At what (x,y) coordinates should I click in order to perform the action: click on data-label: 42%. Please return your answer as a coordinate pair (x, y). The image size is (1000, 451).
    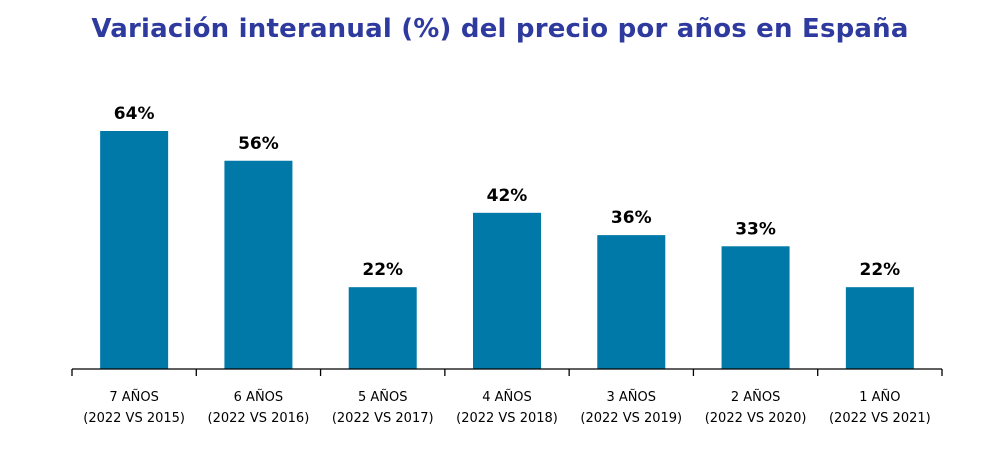
    Looking at the image, I should click on (507, 196).